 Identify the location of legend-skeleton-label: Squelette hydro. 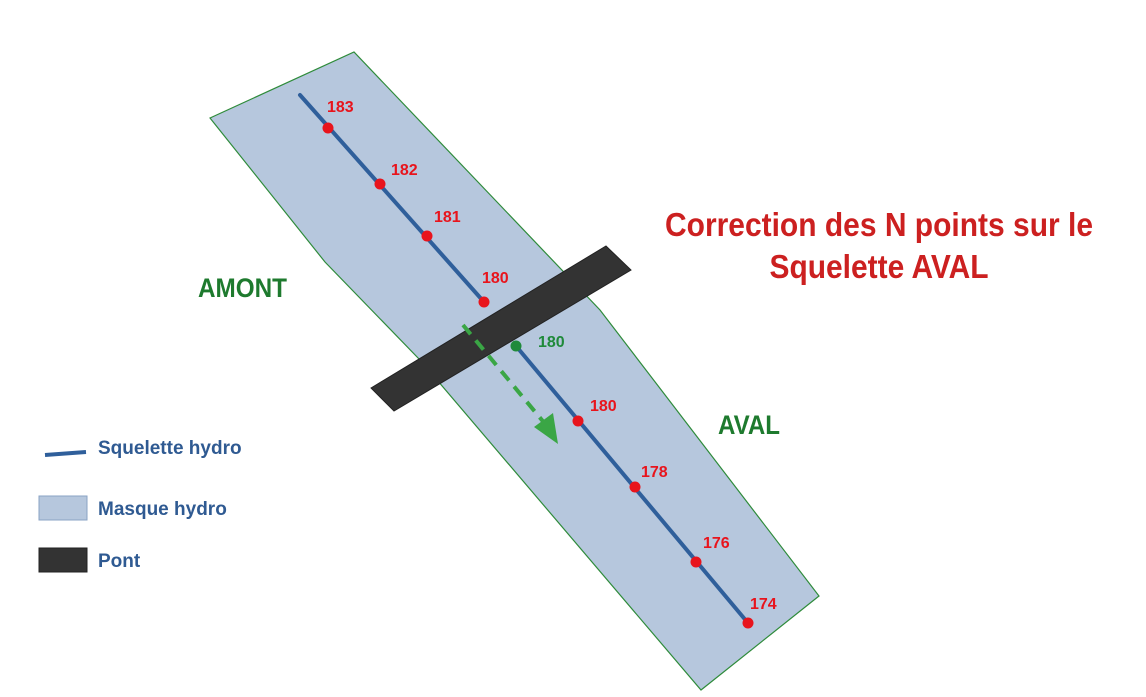
(170, 448).